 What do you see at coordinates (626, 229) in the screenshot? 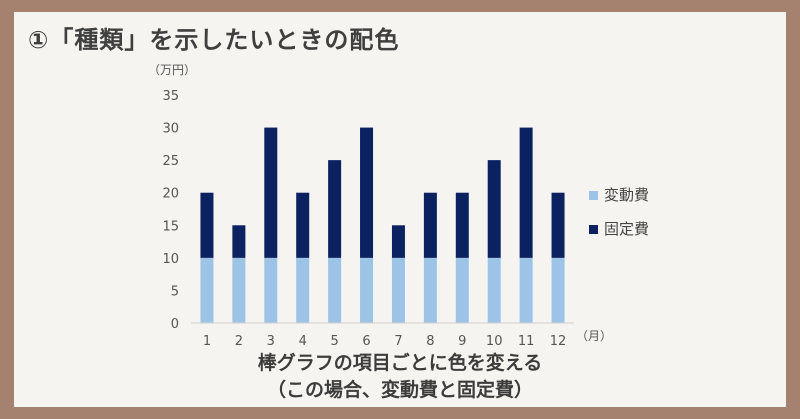
I see `legend-label: 固定費` at bounding box center [626, 229].